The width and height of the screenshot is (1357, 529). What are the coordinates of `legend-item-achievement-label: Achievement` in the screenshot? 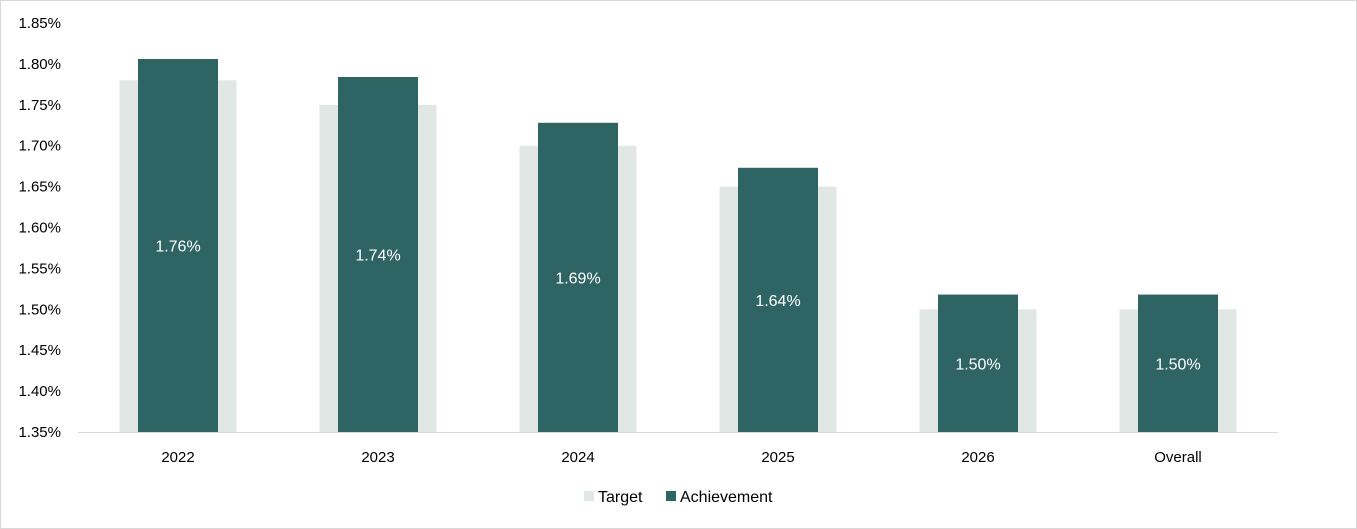 It's located at (726, 497).